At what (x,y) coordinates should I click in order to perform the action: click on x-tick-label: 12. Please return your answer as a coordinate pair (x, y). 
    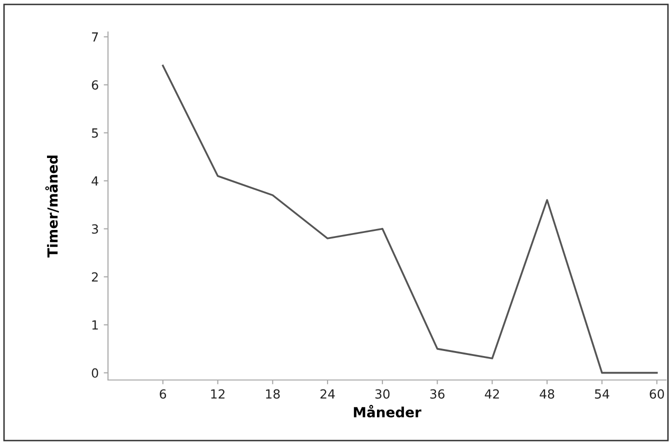
    Looking at the image, I should click on (217, 394).